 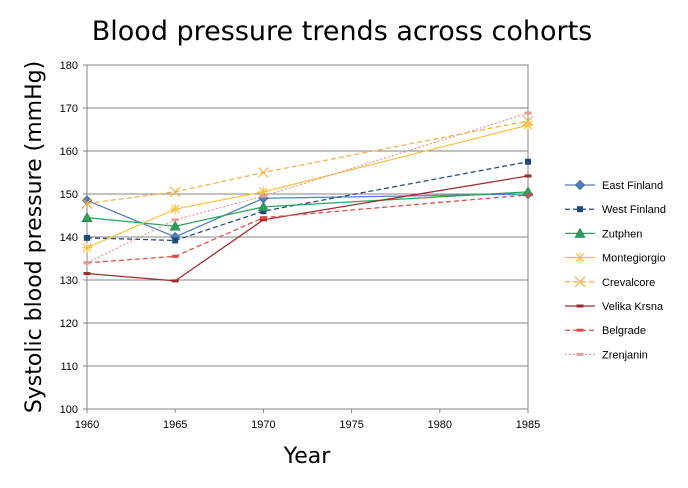 What do you see at coordinates (342, 31) in the screenshot?
I see `chart-title: Blood pressure trends across cohorts` at bounding box center [342, 31].